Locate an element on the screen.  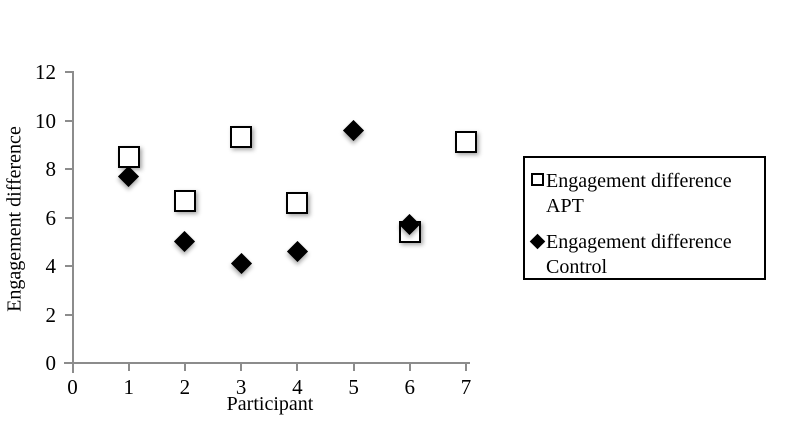
x-axis-title: Participant is located at coordinates (270, 404).